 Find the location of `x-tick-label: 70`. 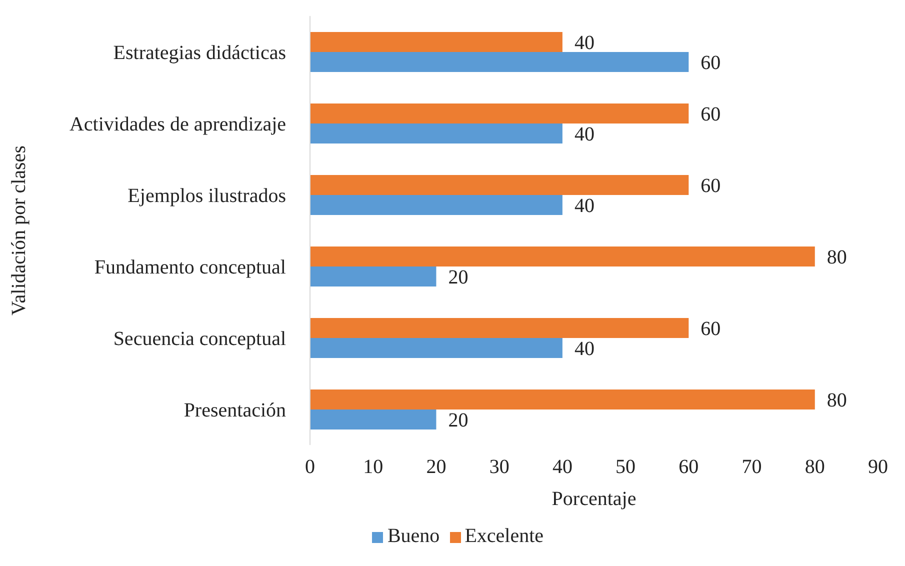

x-tick-label: 70 is located at coordinates (752, 467).